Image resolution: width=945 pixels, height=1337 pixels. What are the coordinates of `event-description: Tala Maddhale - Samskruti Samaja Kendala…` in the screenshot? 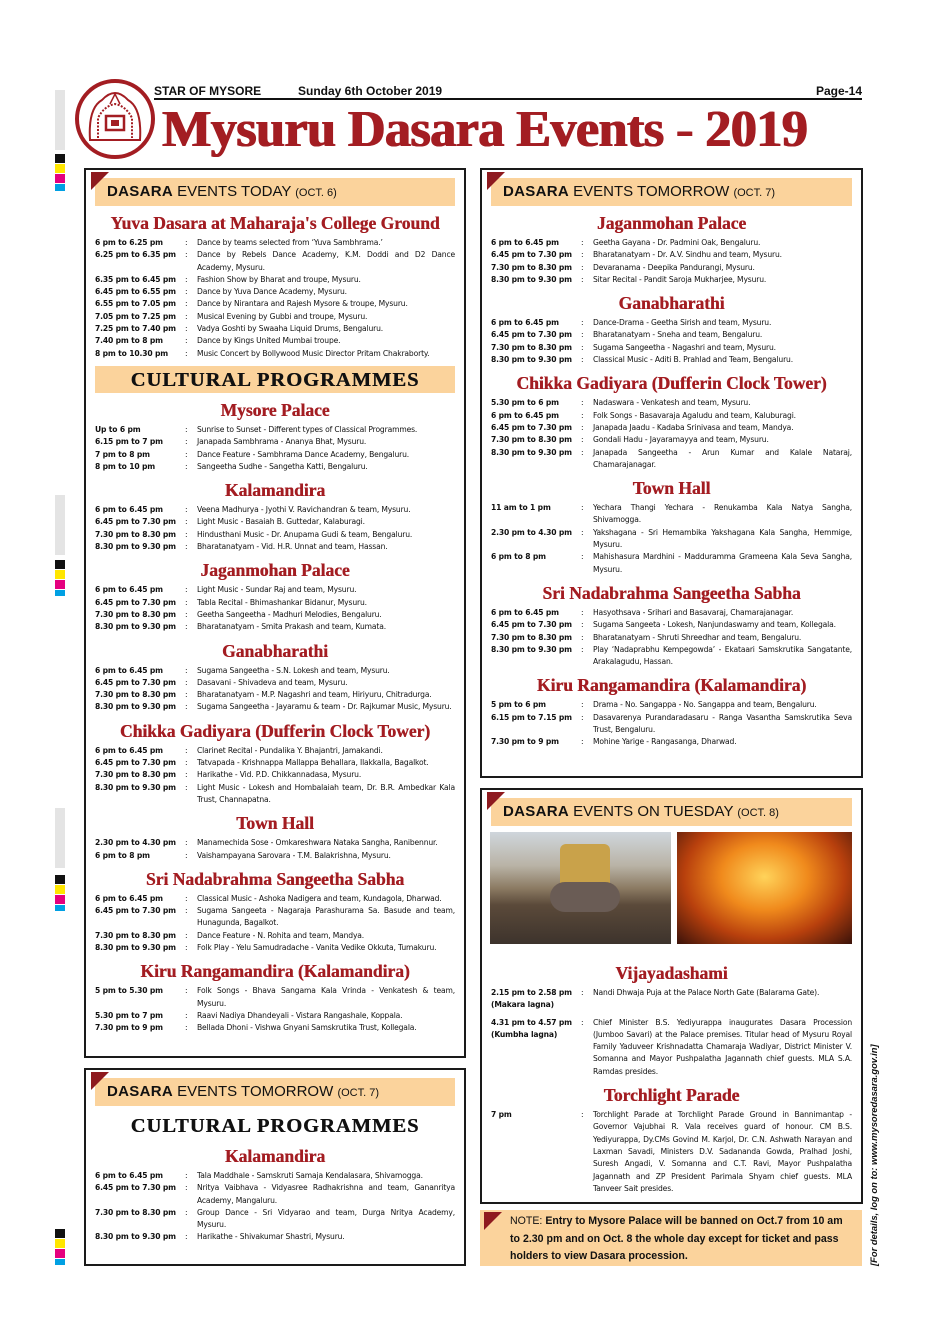 It's located at (310, 1175).